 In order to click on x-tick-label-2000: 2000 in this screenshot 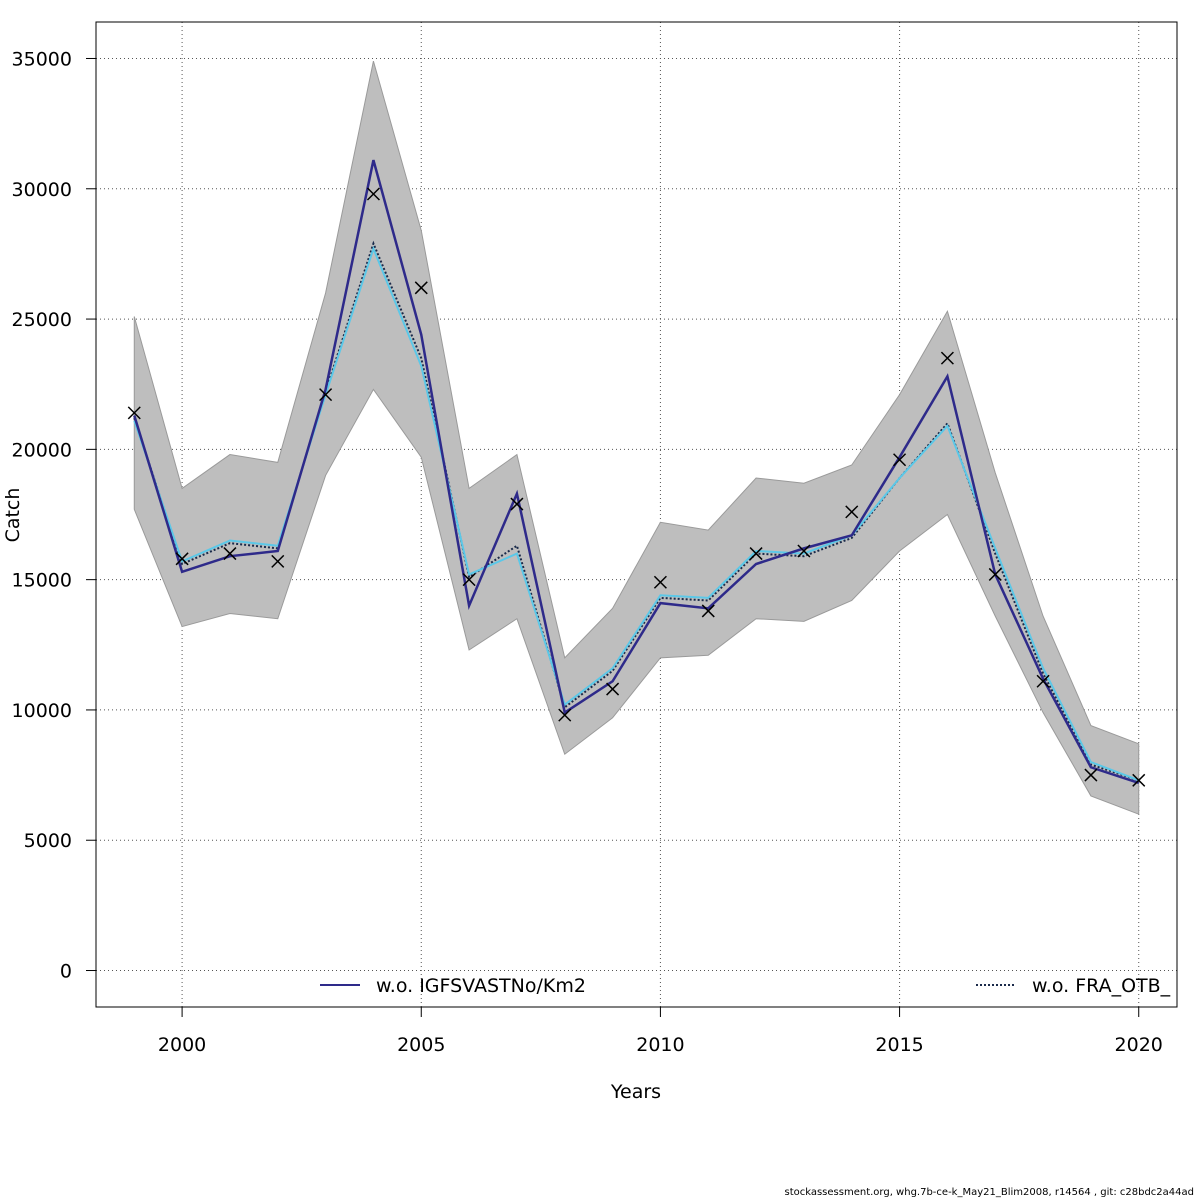, I will do `click(182, 1045)`.